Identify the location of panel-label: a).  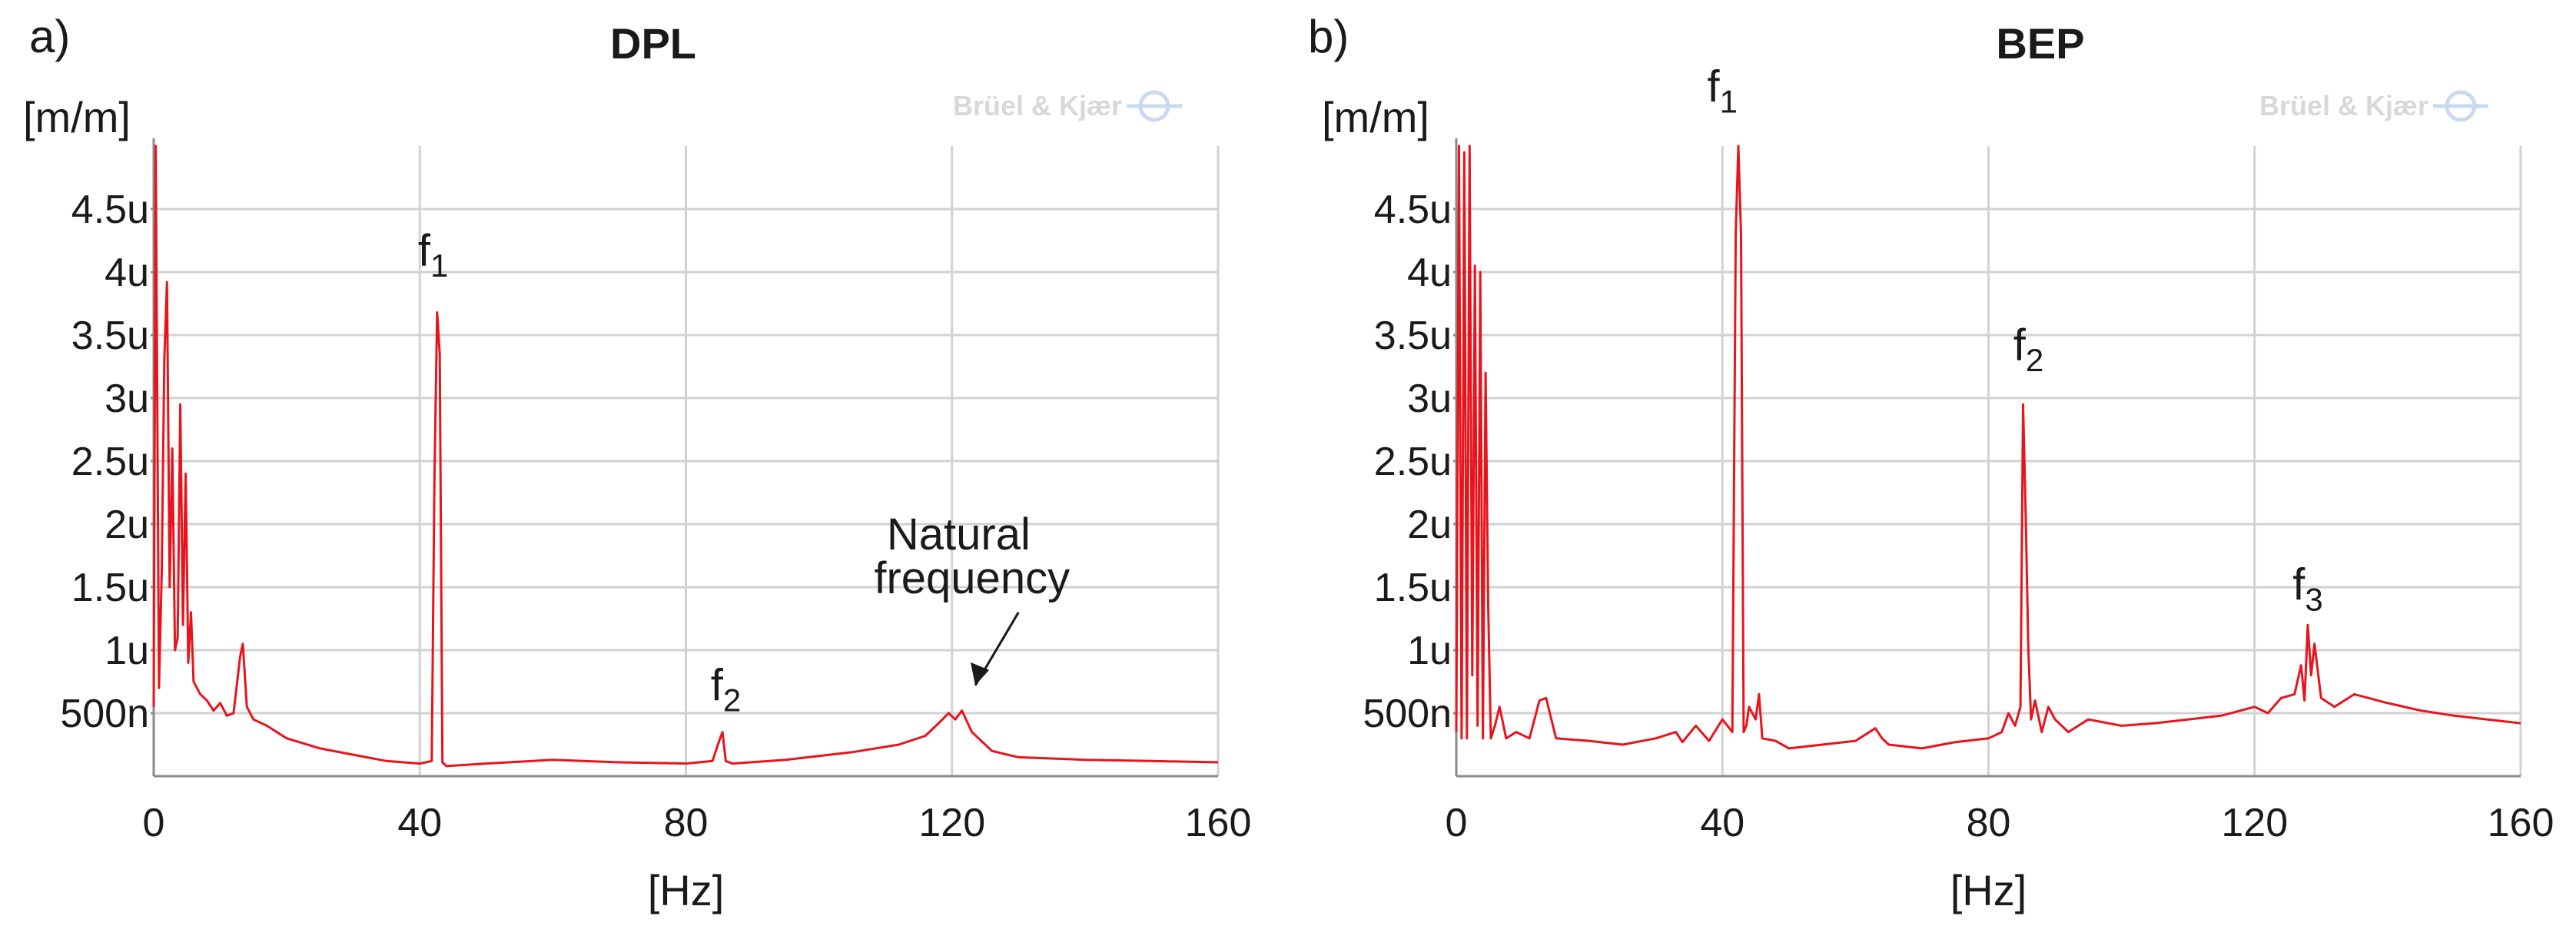
(49, 36).